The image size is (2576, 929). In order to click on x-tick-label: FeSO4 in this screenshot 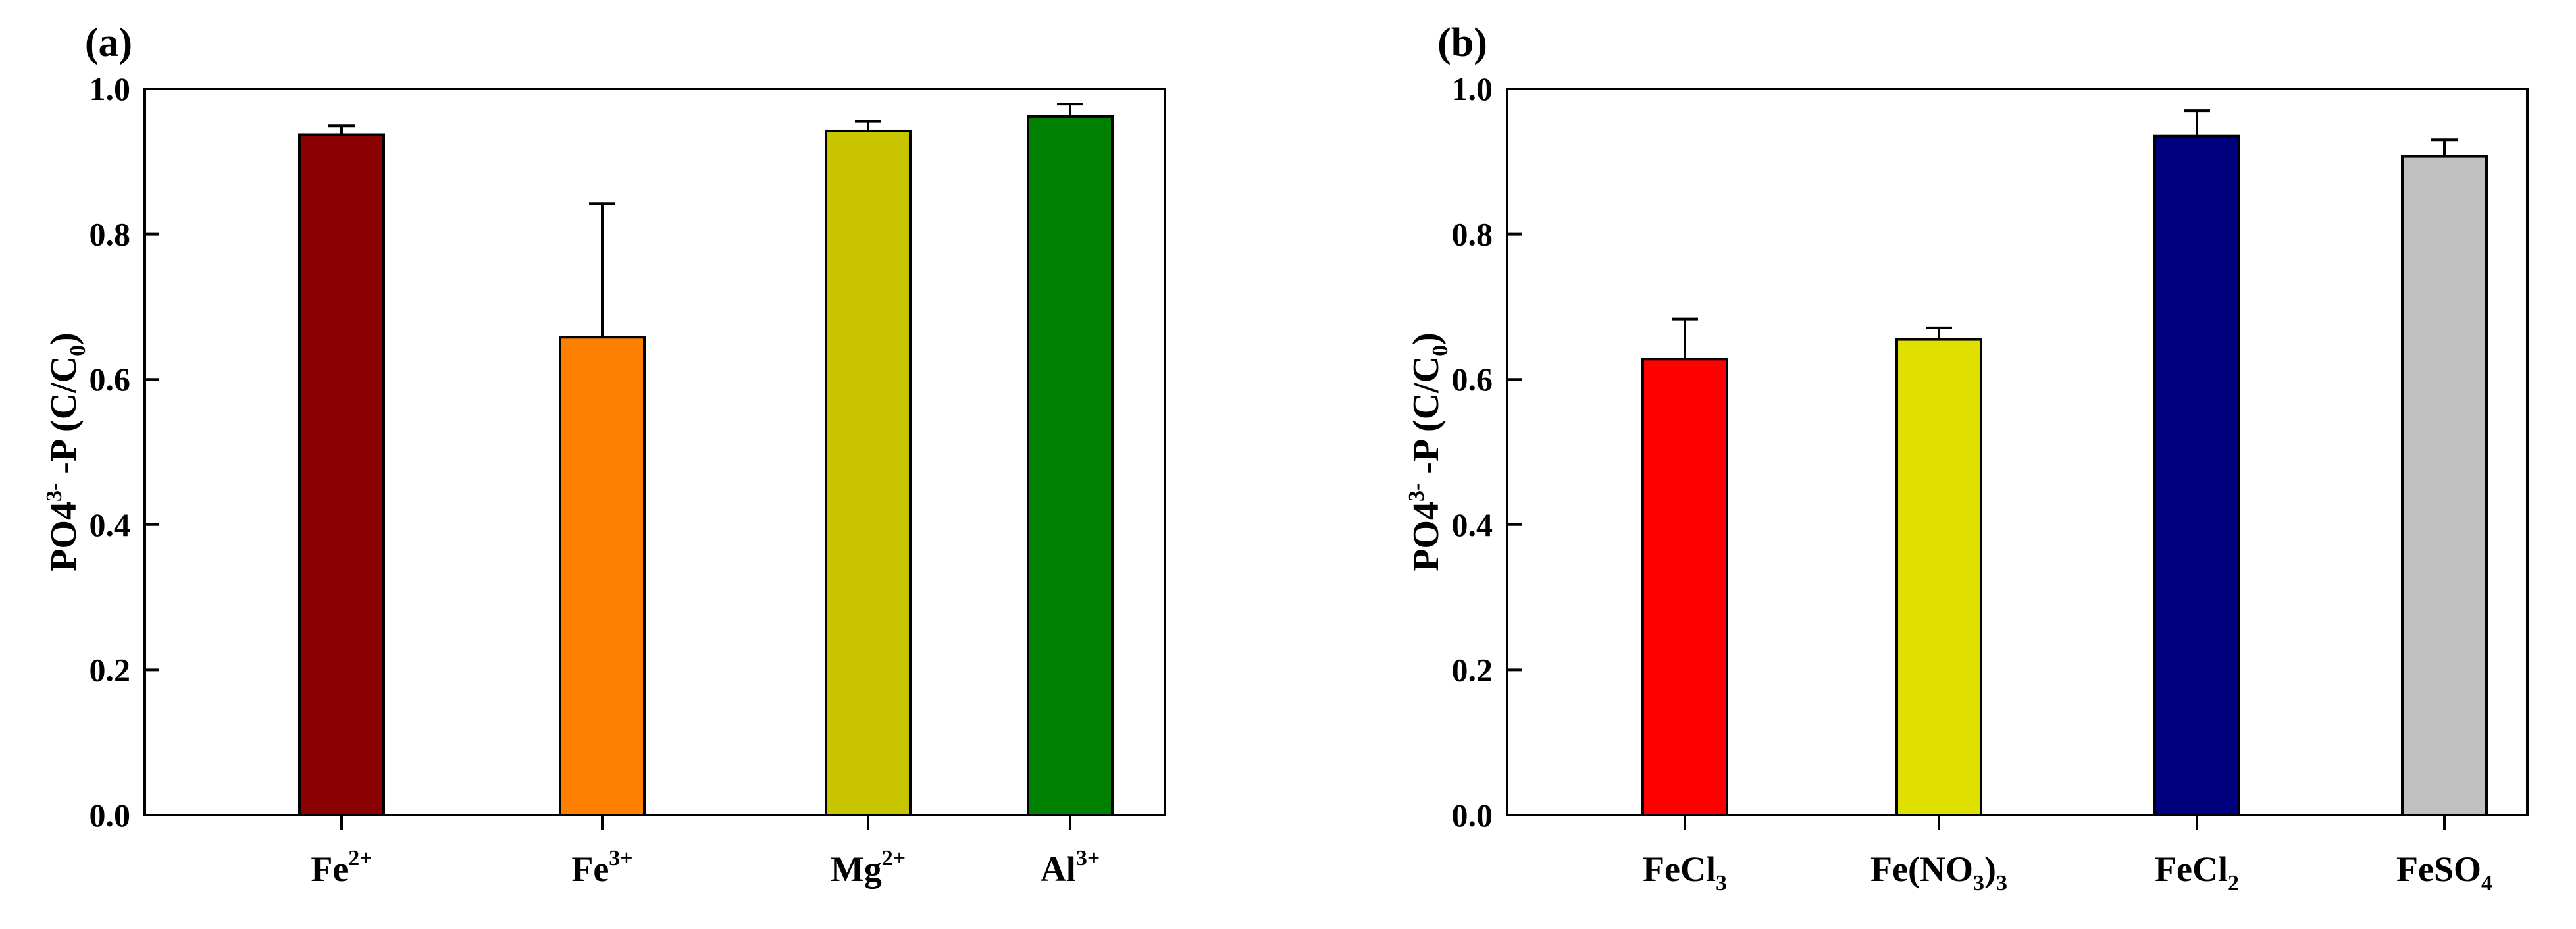, I will do `click(2444, 872)`.